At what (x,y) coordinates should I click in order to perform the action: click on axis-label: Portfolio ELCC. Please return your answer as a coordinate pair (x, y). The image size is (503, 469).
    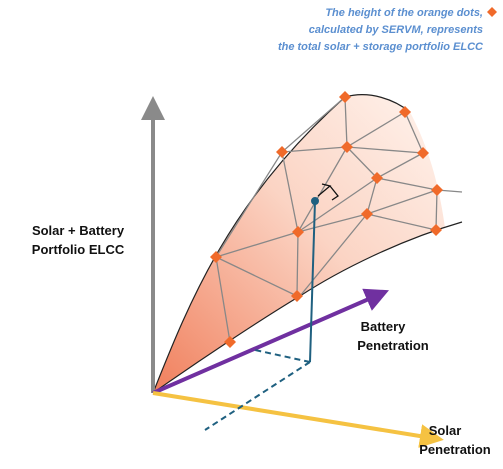
    Looking at the image, I should click on (78, 249).